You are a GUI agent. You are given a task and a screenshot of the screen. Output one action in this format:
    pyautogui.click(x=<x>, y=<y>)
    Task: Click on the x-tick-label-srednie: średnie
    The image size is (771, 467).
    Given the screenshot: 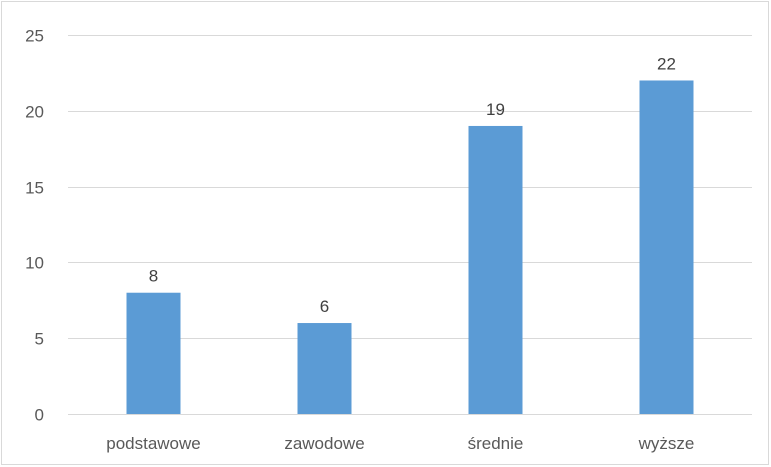 What is the action you would take?
    pyautogui.click(x=496, y=443)
    